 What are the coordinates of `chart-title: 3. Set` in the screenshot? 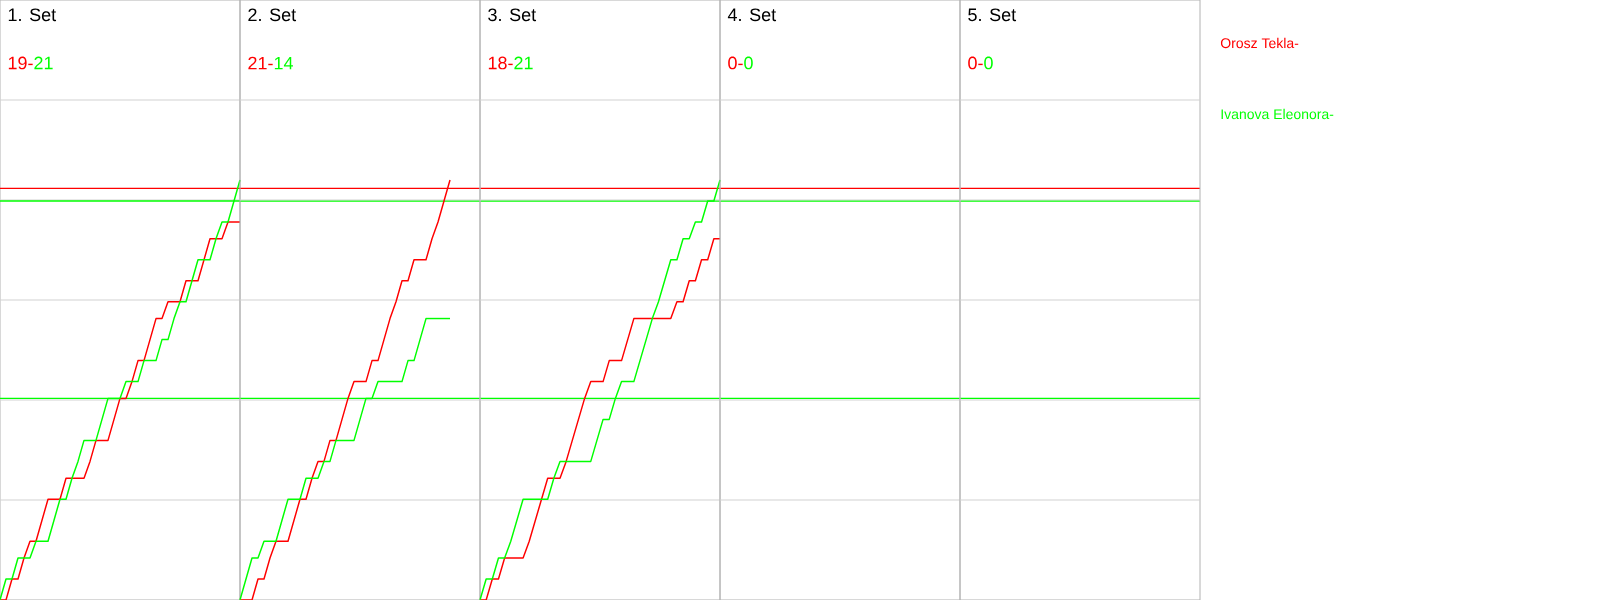 It's located at (512, 15).